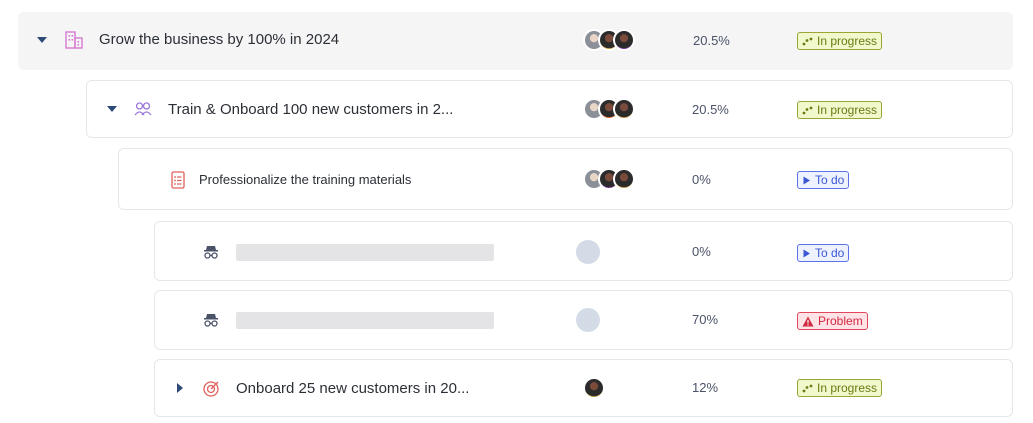  I want to click on status-badge: Problem, so click(832, 321).